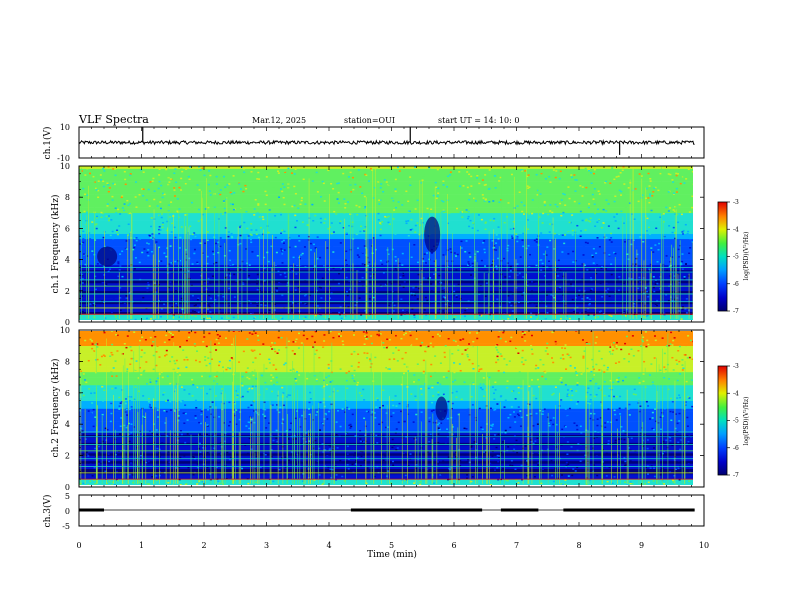 The image size is (792, 612). What do you see at coordinates (478, 120) in the screenshot?
I see `start-time-label: start UT = 14: 10: 0` at bounding box center [478, 120].